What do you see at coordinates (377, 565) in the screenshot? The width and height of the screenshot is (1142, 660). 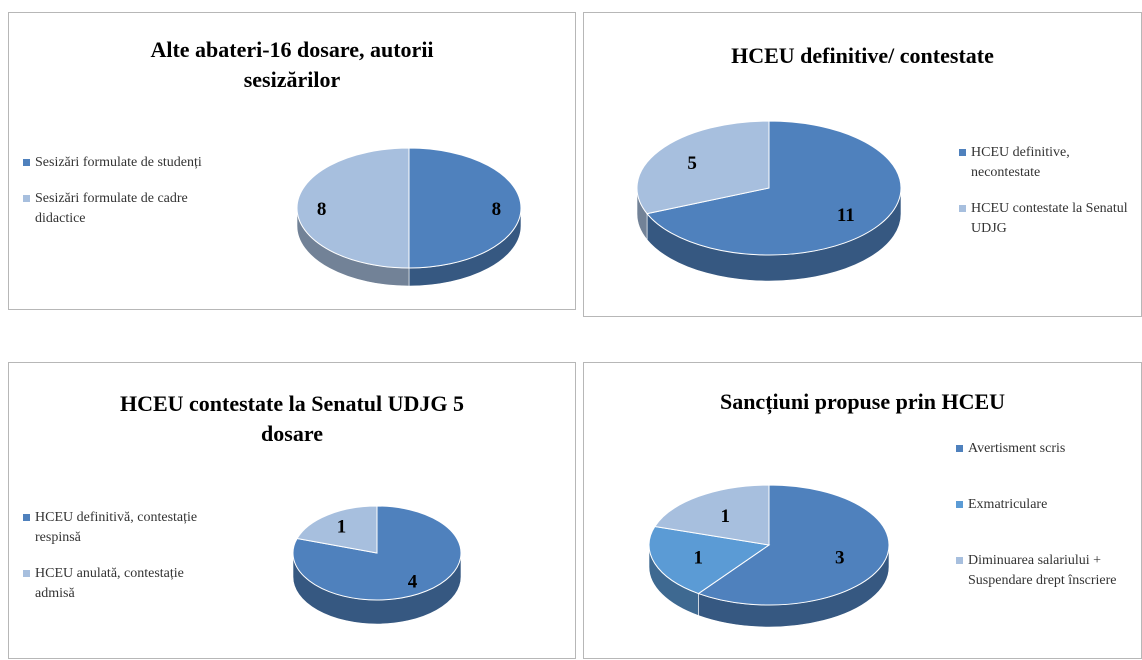 I see `pie-chart: 41` at bounding box center [377, 565].